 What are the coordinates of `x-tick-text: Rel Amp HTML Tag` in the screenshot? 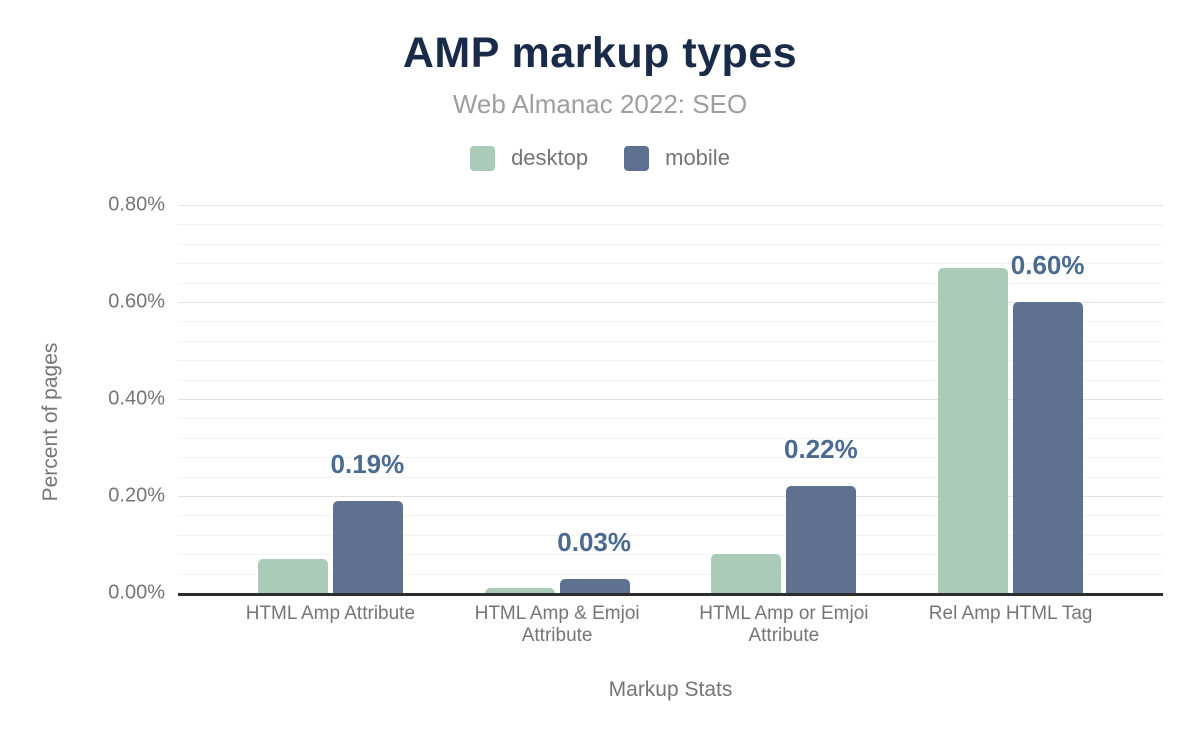 It's located at (1010, 613).